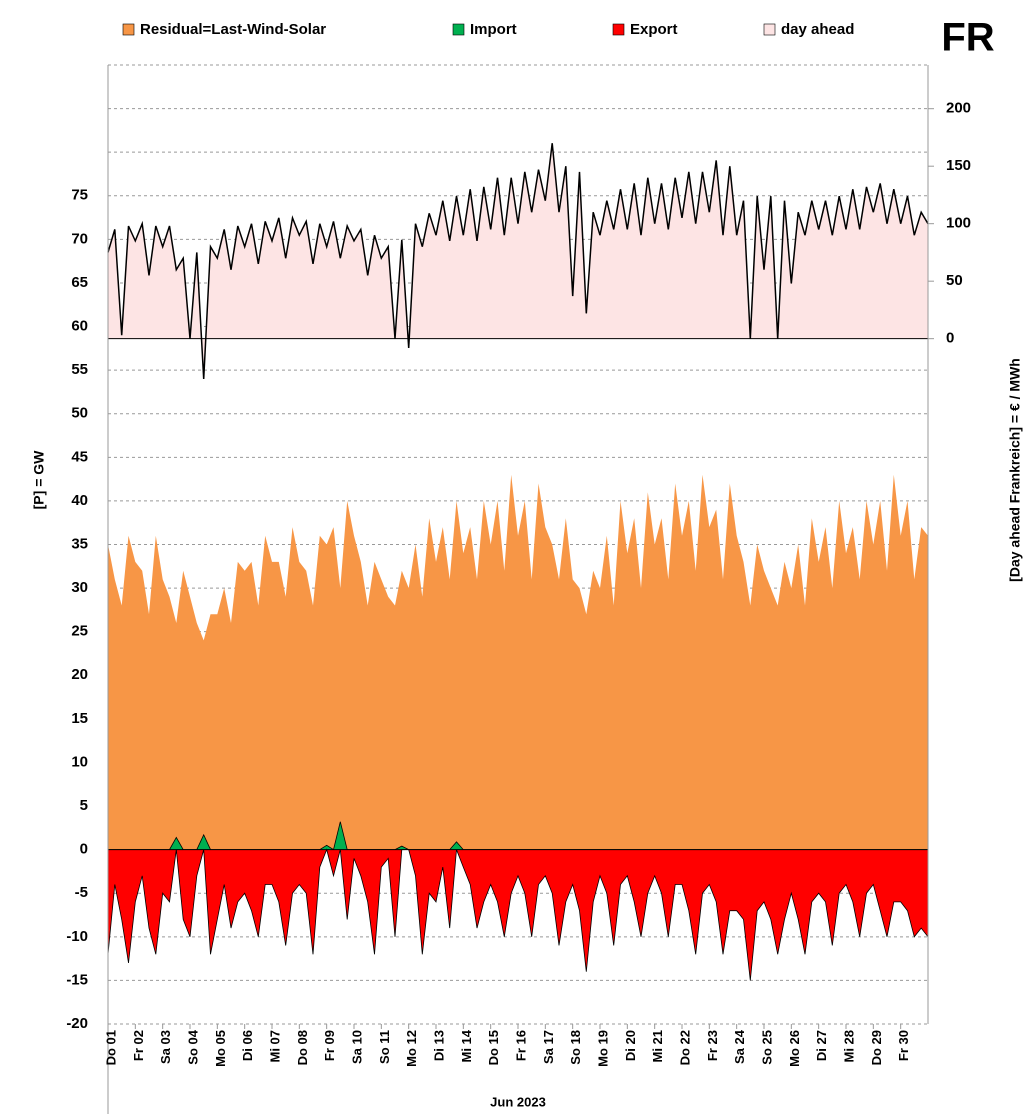 The height and width of the screenshot is (1119, 1030). What do you see at coordinates (876, 1047) in the screenshot?
I see `x-tick-label: Do 29` at bounding box center [876, 1047].